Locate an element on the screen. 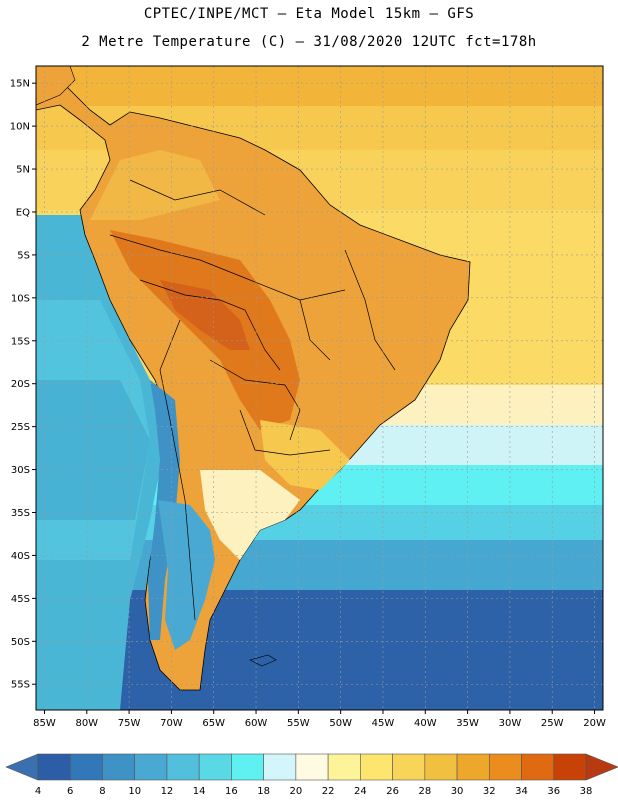  colorbar-high-arrow is located at coordinates (601, 767).